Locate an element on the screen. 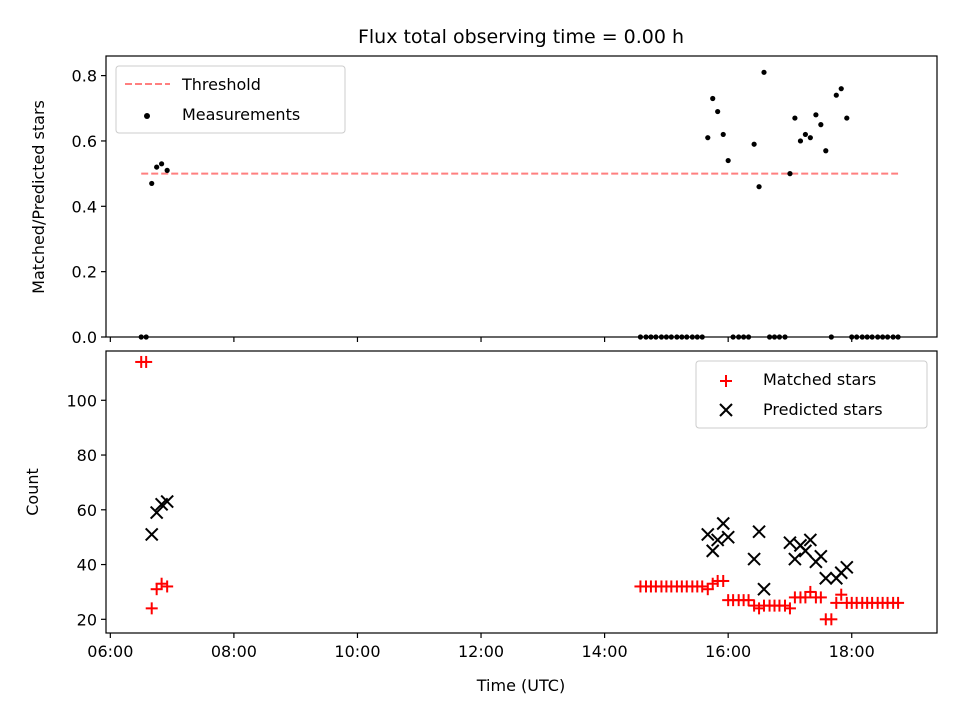  bottom-y-tick-label: 100 is located at coordinates (81, 400).